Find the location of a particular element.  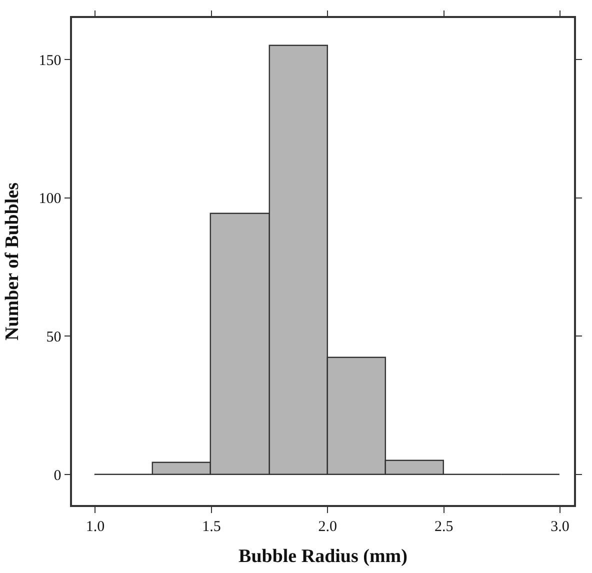

y-axis-title: Number of Bubbles is located at coordinates (13, 261).